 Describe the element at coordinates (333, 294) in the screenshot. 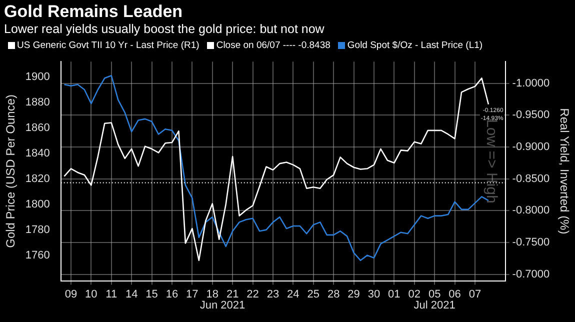

I see `x-tick-label: 28` at that location.